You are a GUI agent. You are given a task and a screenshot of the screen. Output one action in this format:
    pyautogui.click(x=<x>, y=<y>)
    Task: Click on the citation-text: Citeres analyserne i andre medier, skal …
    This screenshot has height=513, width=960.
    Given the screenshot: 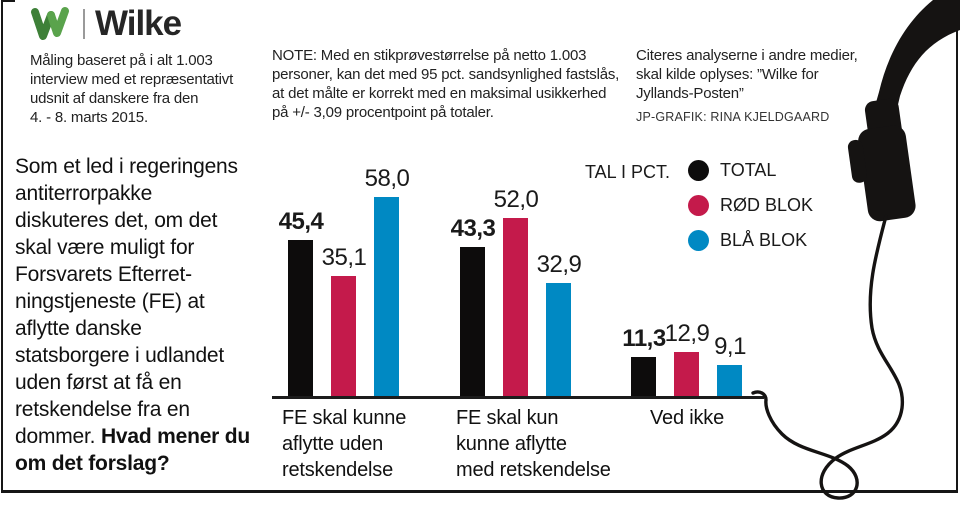 What is the action you would take?
    pyautogui.click(x=747, y=74)
    